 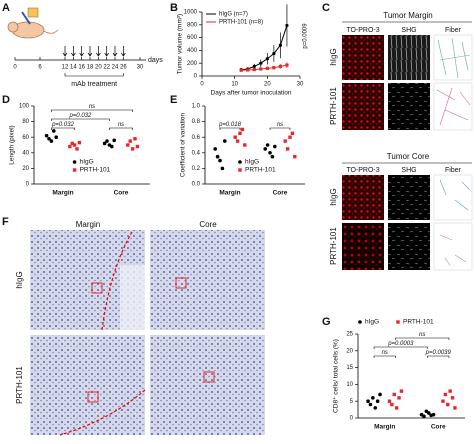 What do you see at coordinates (234, 85) in the screenshot?
I see `x-tick-label: 10` at bounding box center [234, 85].